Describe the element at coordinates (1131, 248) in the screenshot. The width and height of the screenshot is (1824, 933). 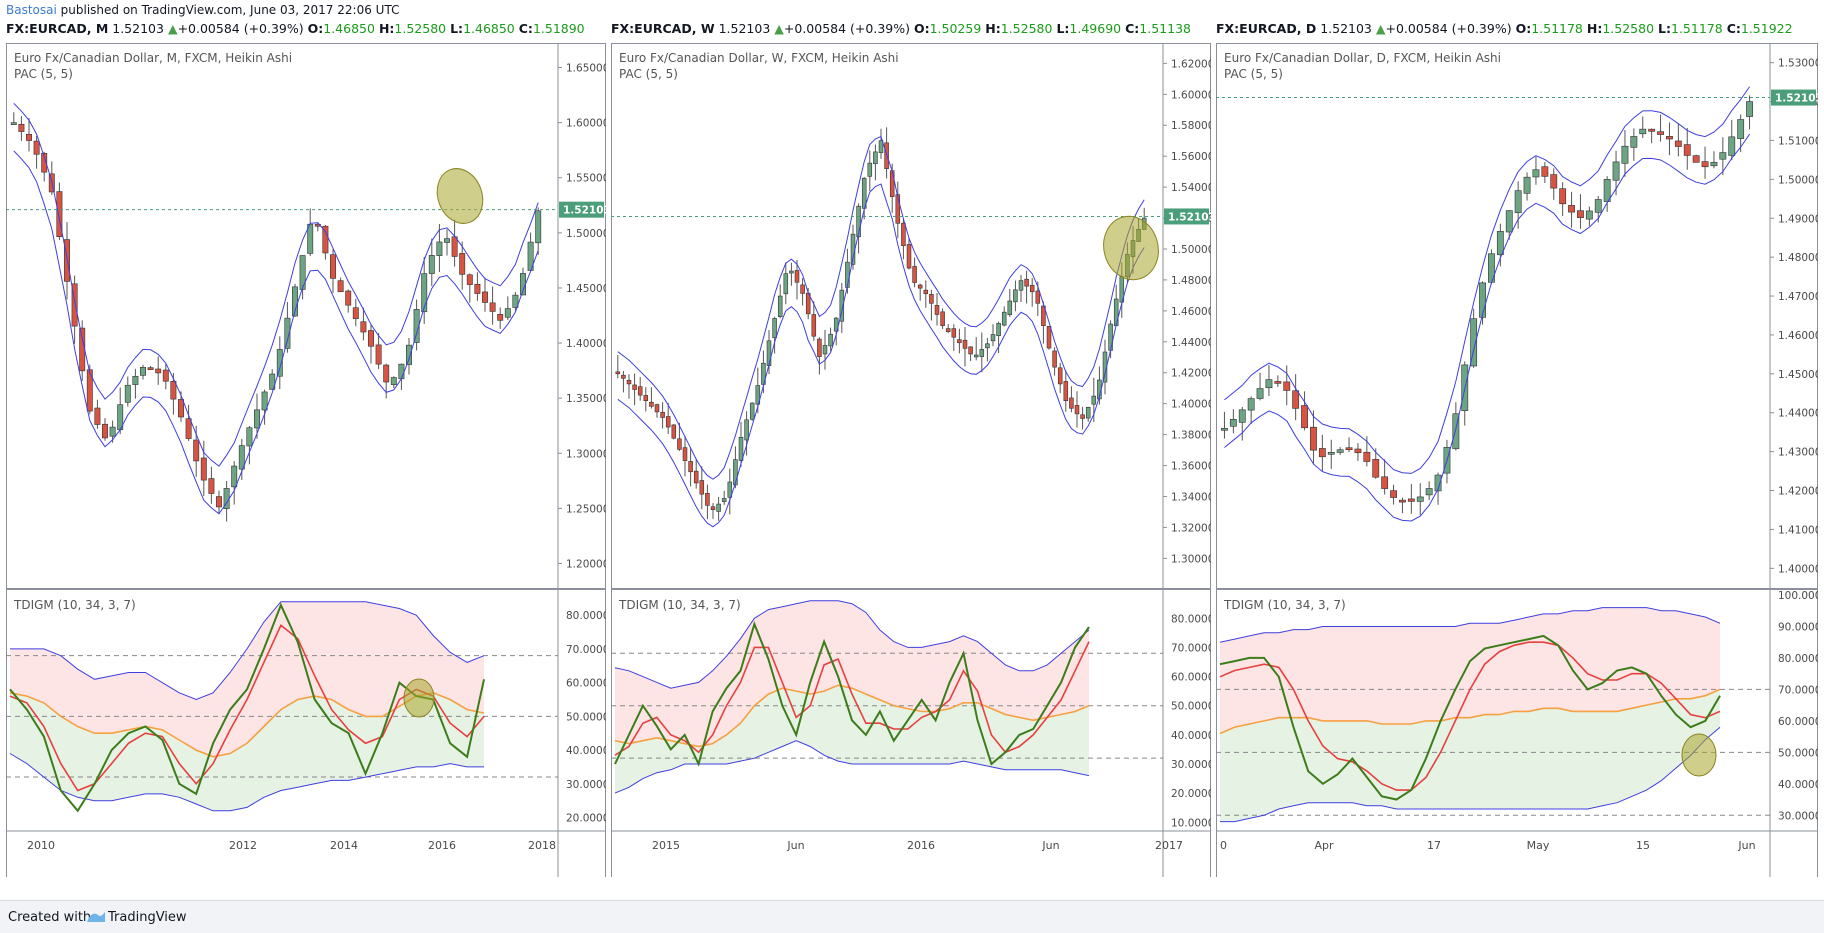
I see `highlight-ellipse` at that location.